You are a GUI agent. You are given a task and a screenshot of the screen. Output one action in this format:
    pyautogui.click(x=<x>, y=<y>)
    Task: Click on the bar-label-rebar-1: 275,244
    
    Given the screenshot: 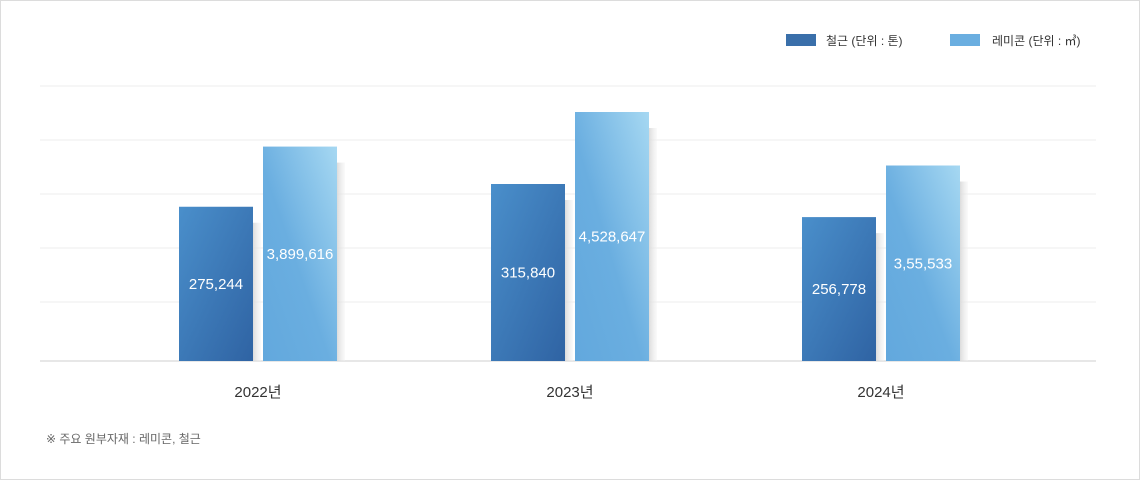 What is the action you would take?
    pyautogui.click(x=216, y=284)
    